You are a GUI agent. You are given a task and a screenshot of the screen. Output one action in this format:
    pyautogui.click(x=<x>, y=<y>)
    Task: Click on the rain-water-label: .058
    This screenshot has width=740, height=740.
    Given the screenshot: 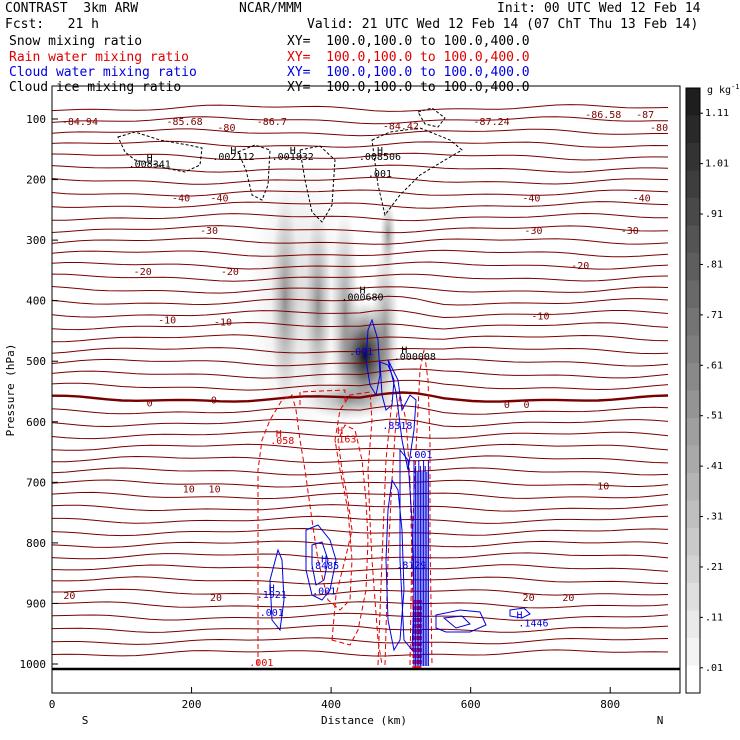 What is the action you would take?
    pyautogui.click(x=282, y=441)
    